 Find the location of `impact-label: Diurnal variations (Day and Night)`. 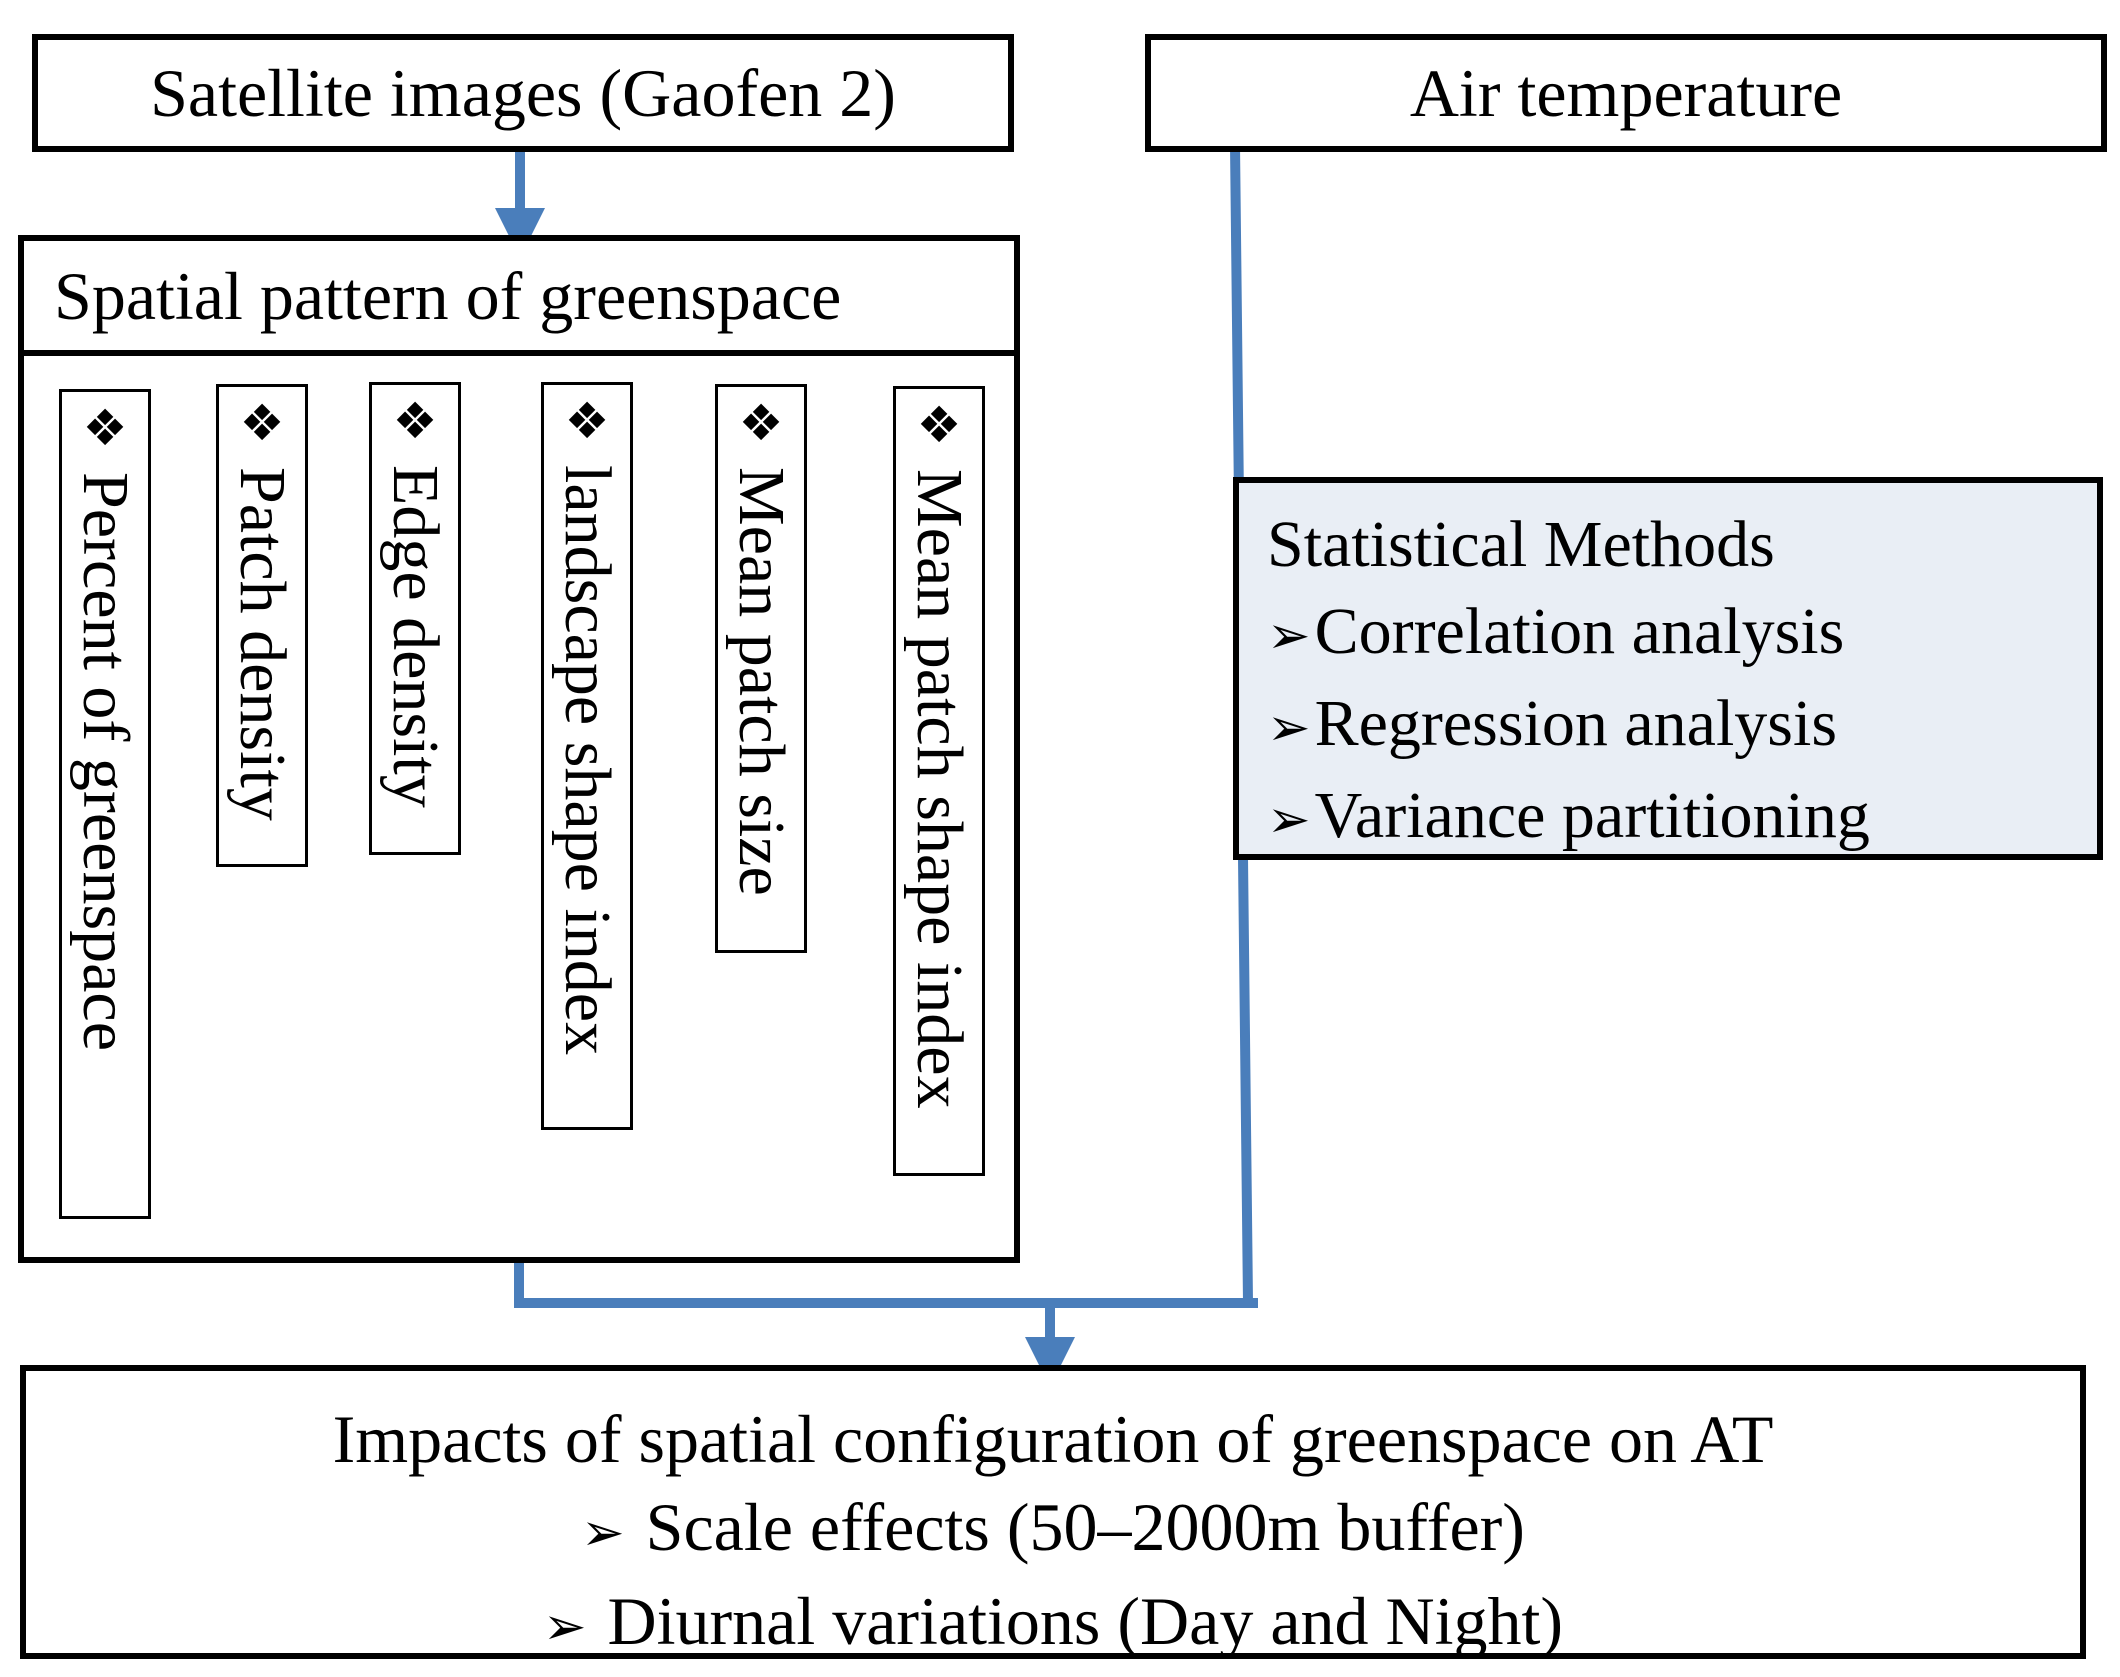

impact-label: Diurnal variations (Day and Night) is located at coordinates (1085, 1621).